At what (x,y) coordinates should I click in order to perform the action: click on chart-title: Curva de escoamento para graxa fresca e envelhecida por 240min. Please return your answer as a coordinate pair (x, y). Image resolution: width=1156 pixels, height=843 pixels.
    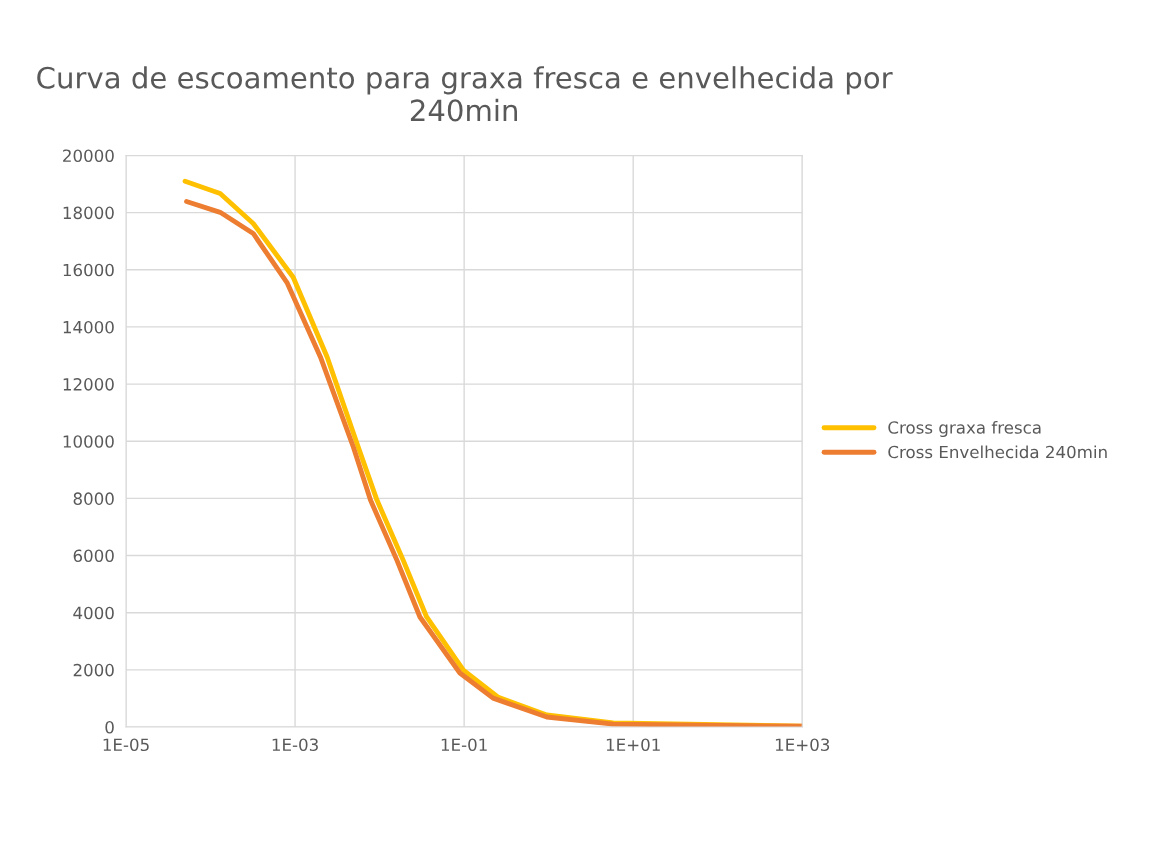
    Looking at the image, I should click on (465, 94).